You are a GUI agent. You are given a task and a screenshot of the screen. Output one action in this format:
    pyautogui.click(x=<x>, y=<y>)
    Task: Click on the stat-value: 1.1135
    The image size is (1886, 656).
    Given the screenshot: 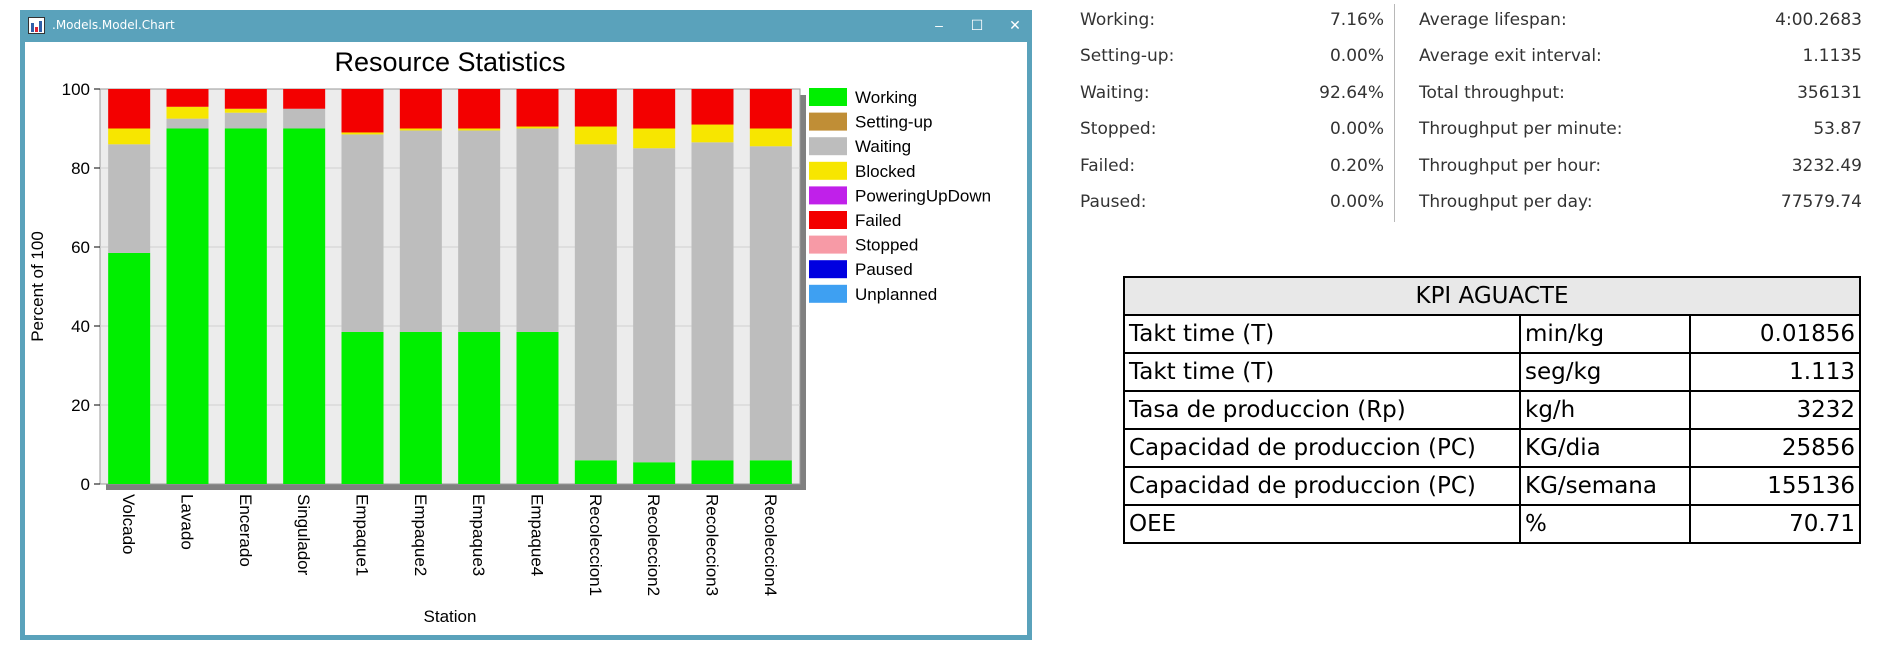 What is the action you would take?
    pyautogui.click(x=1832, y=56)
    